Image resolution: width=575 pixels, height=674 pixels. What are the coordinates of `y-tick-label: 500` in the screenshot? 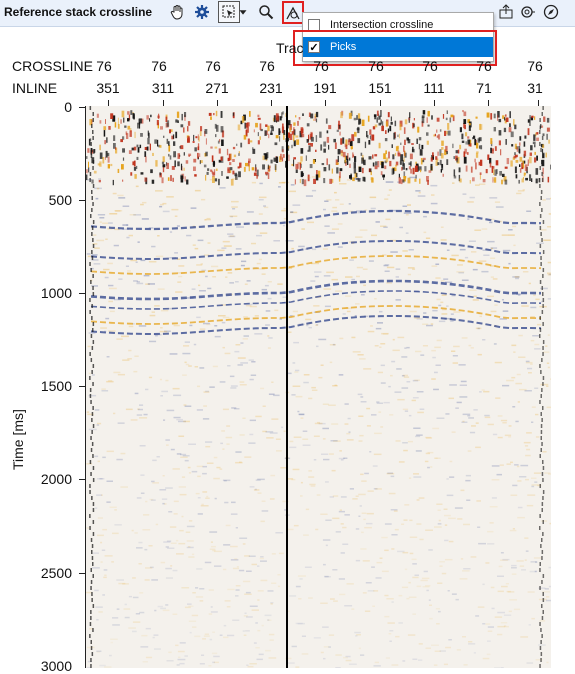 It's located at (60, 200).